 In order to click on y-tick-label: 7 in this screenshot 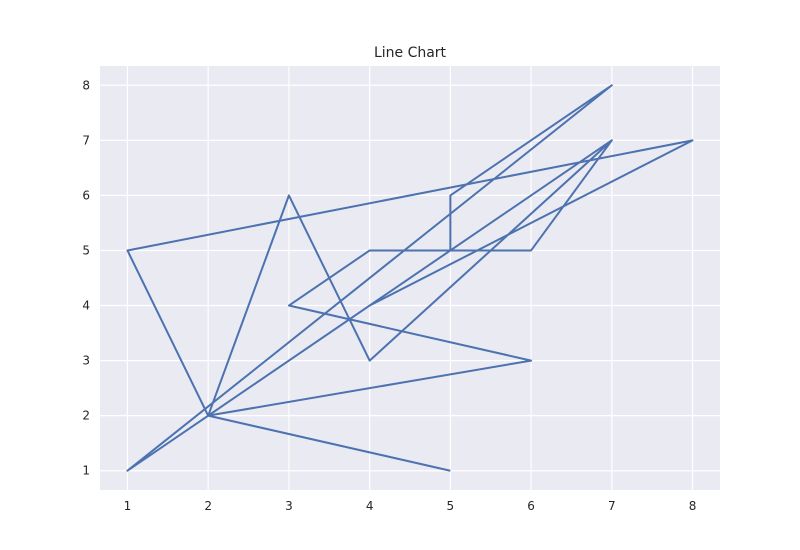, I will do `click(86, 140)`.